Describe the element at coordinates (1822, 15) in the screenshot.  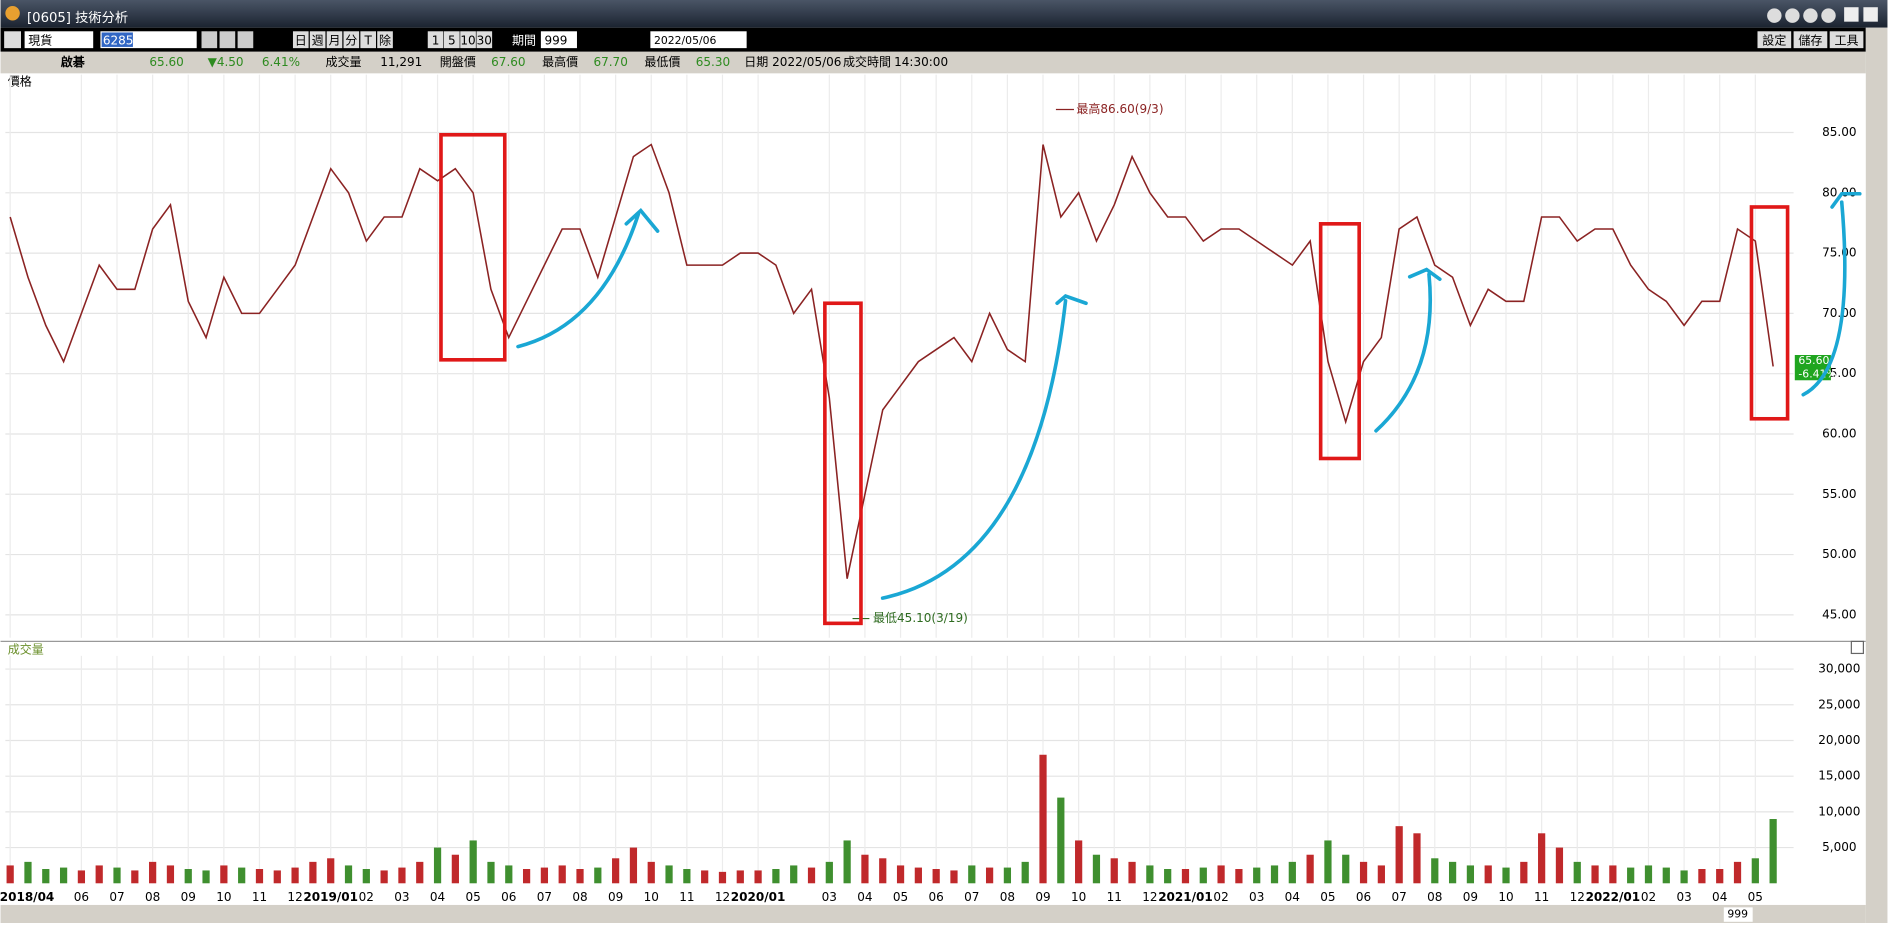
I see `window-controls` at that location.